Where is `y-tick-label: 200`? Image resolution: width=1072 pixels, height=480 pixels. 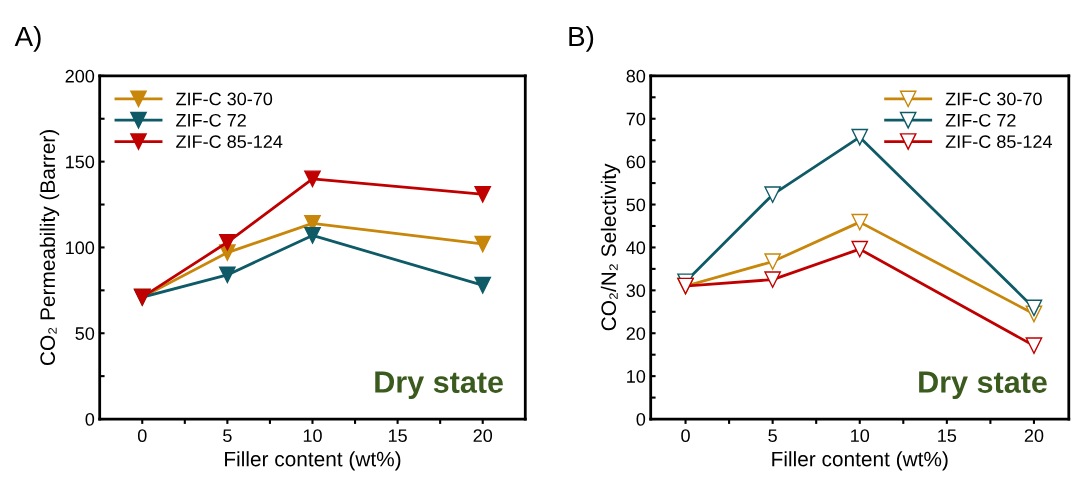 y-tick-label: 200 is located at coordinates (80, 76).